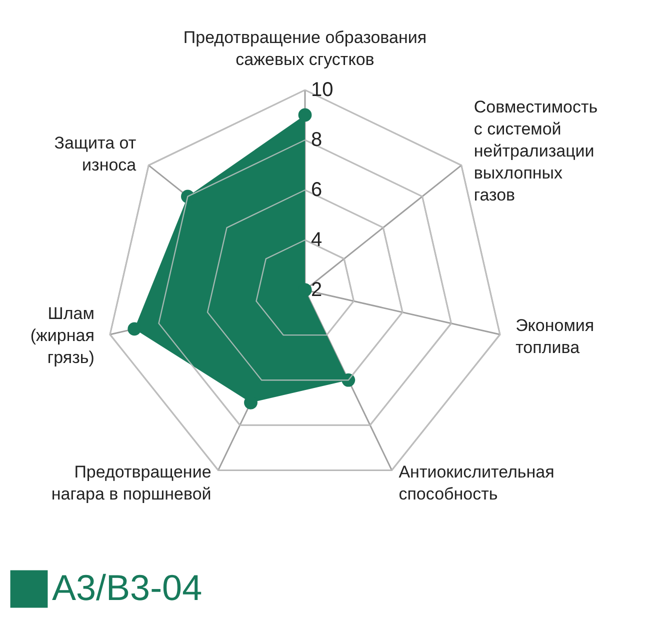 The height and width of the screenshot is (618, 645). Describe the element at coordinates (316, 240) in the screenshot. I see `y-tick-label: 4` at that location.